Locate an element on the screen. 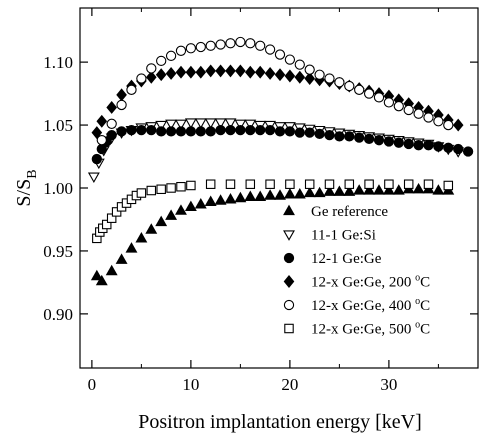 Image resolution: width=485 pixels, height=438 pixels. legend-item: Ge reference is located at coordinates (335, 212).